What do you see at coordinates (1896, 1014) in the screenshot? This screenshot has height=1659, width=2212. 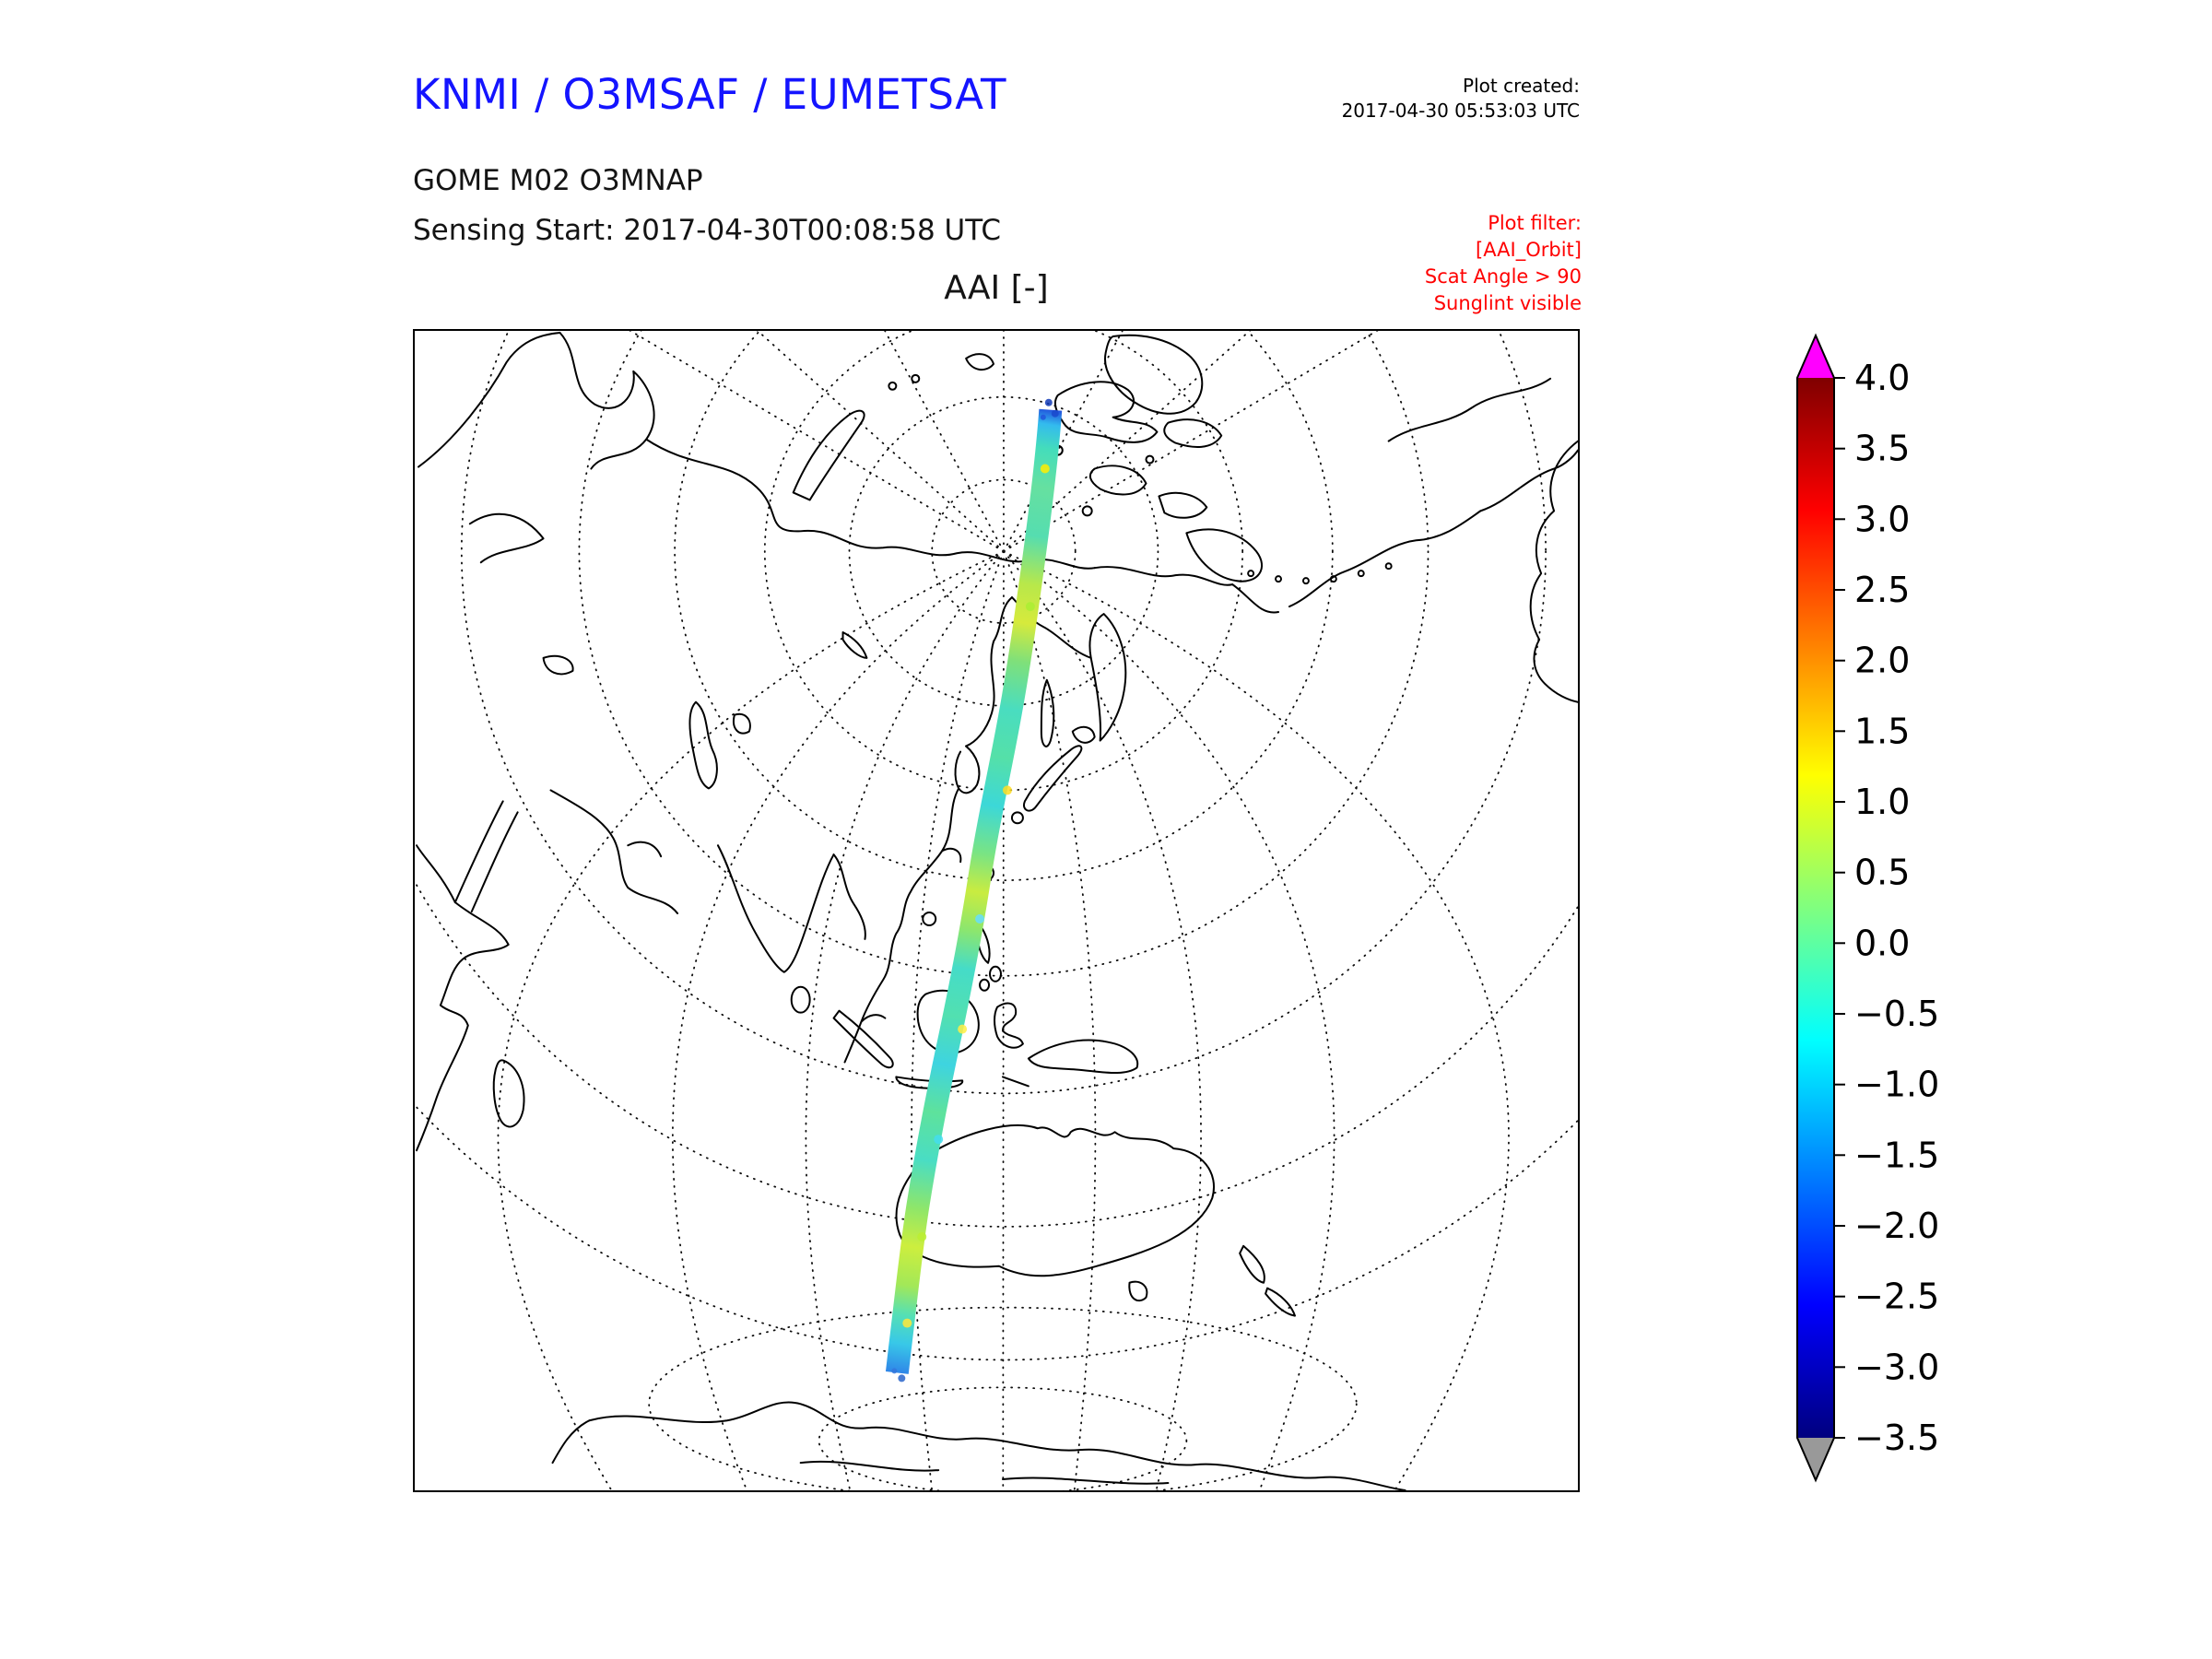 I see `colorbar-tick-label: −0.5` at bounding box center [1896, 1014].